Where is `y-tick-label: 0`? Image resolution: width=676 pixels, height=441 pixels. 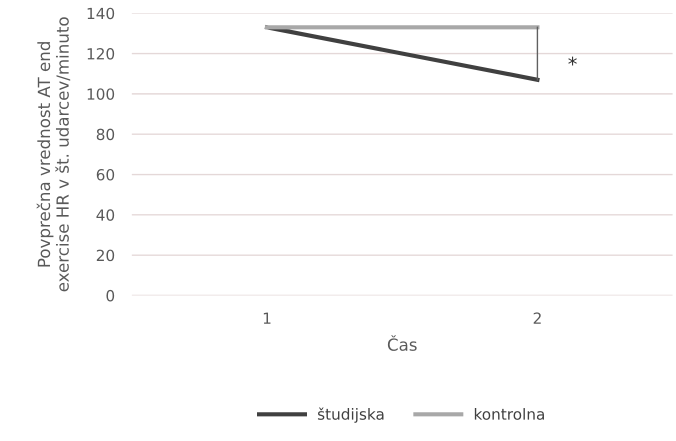 y-tick-label: 0 is located at coordinates (110, 296).